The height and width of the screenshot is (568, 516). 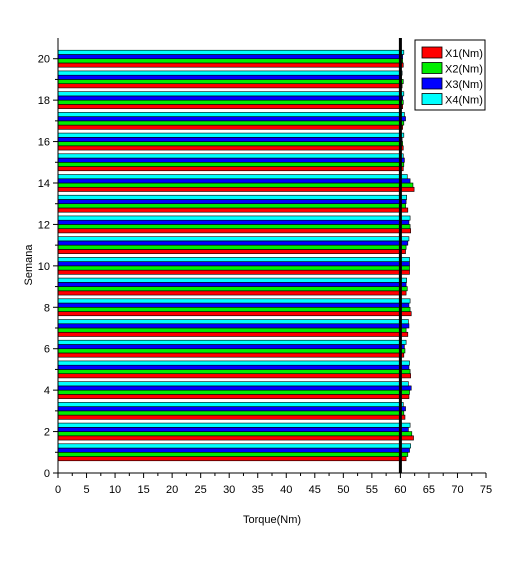 What do you see at coordinates (231, 164) in the screenshot?
I see `bar-semana-15-x2nm` at bounding box center [231, 164].